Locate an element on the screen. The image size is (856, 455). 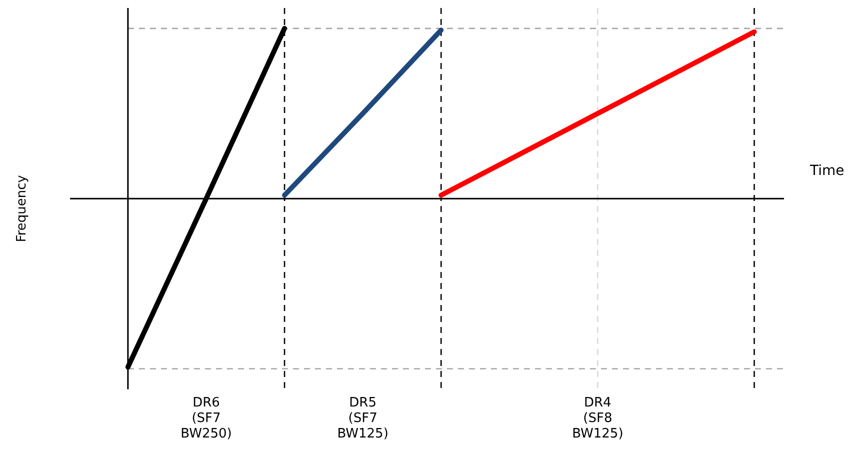
x-tick-label: DR5 (SF7 BW125) is located at coordinates (362, 418).